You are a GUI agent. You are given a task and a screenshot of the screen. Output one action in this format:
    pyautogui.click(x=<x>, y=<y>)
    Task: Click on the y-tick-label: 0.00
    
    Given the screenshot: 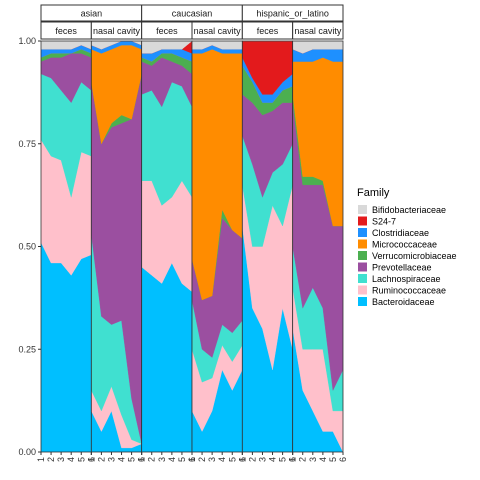 What is the action you would take?
    pyautogui.click(x=27, y=452)
    